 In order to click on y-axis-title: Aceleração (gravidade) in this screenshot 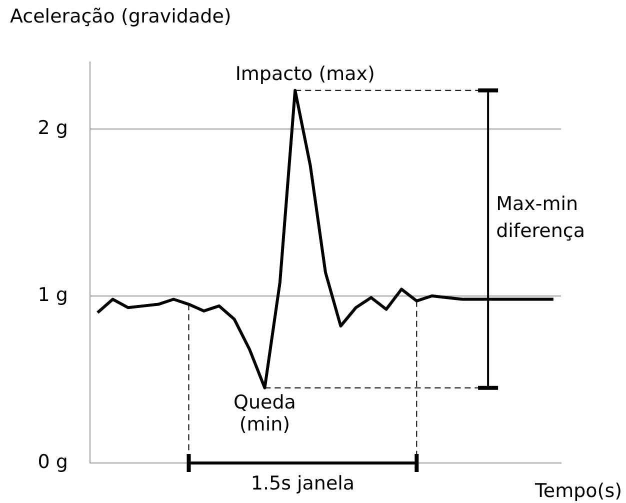, I will do `click(121, 16)`.